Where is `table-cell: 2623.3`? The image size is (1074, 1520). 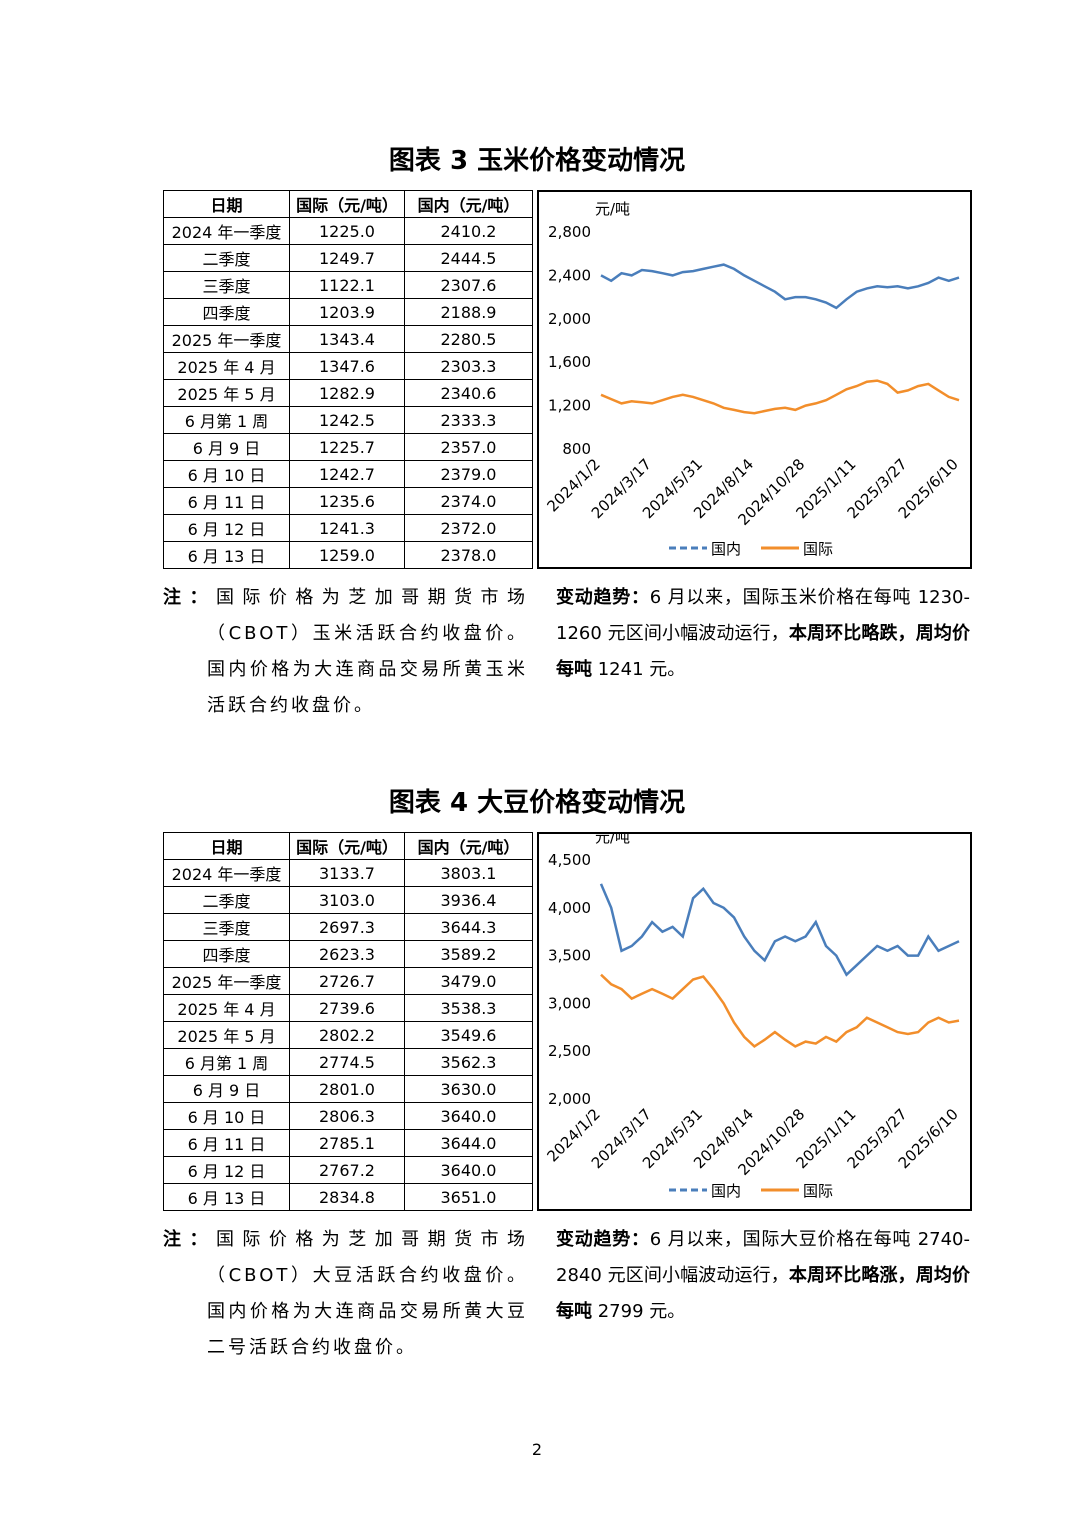
table-cell: 2623.3 is located at coordinates (347, 954).